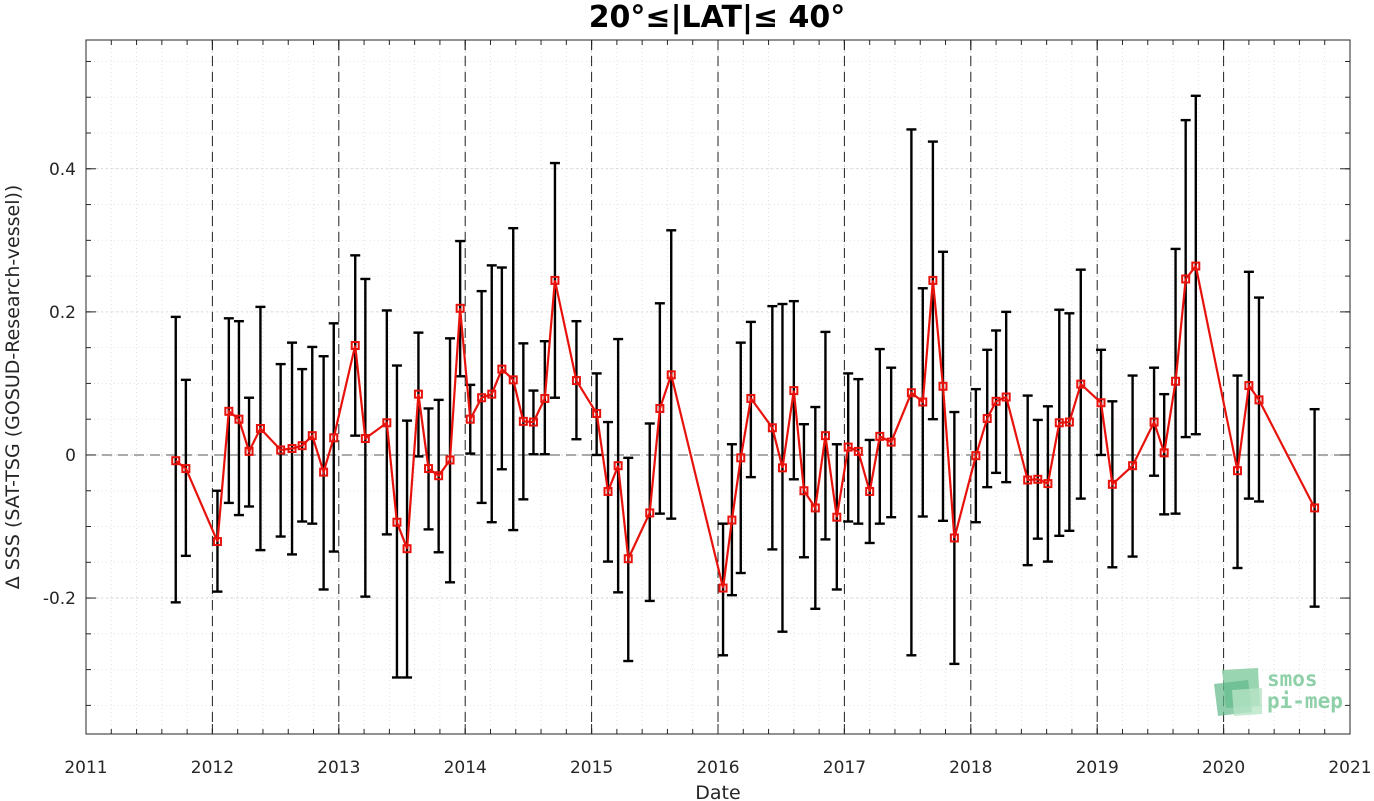  What do you see at coordinates (212, 768) in the screenshot?
I see `x-tick-label: 2012` at bounding box center [212, 768].